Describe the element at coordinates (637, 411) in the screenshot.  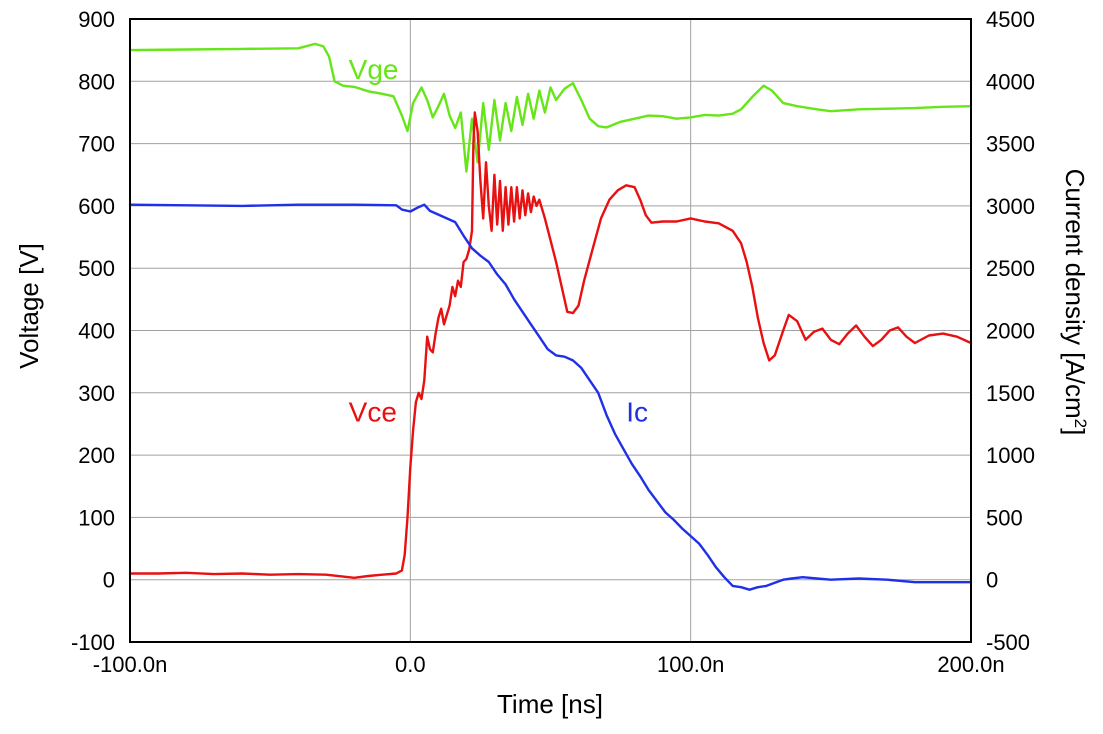
I see `series-label-ic: Ic` at that location.